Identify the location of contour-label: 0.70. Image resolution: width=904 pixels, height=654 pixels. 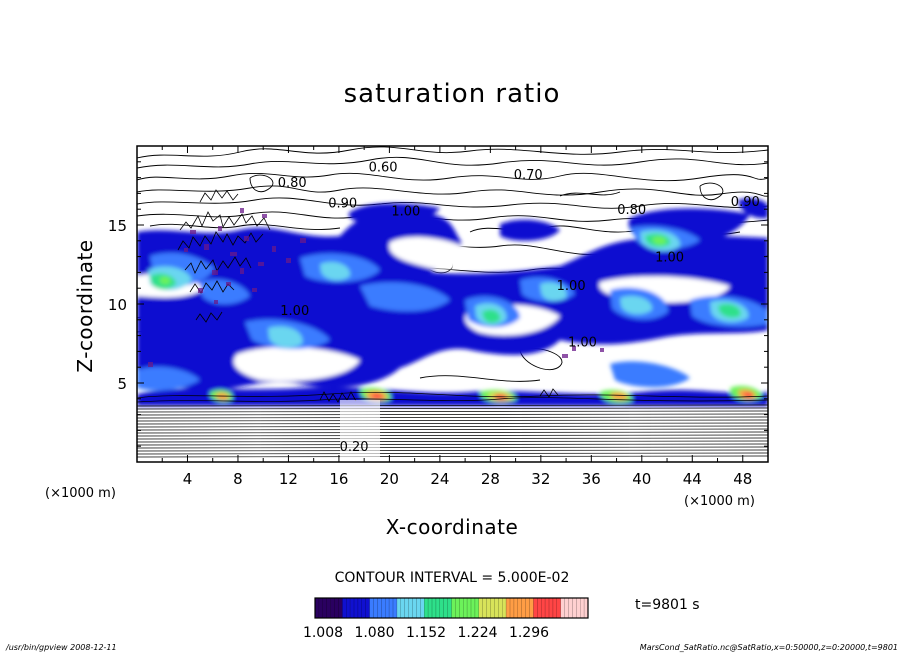
(528, 175).